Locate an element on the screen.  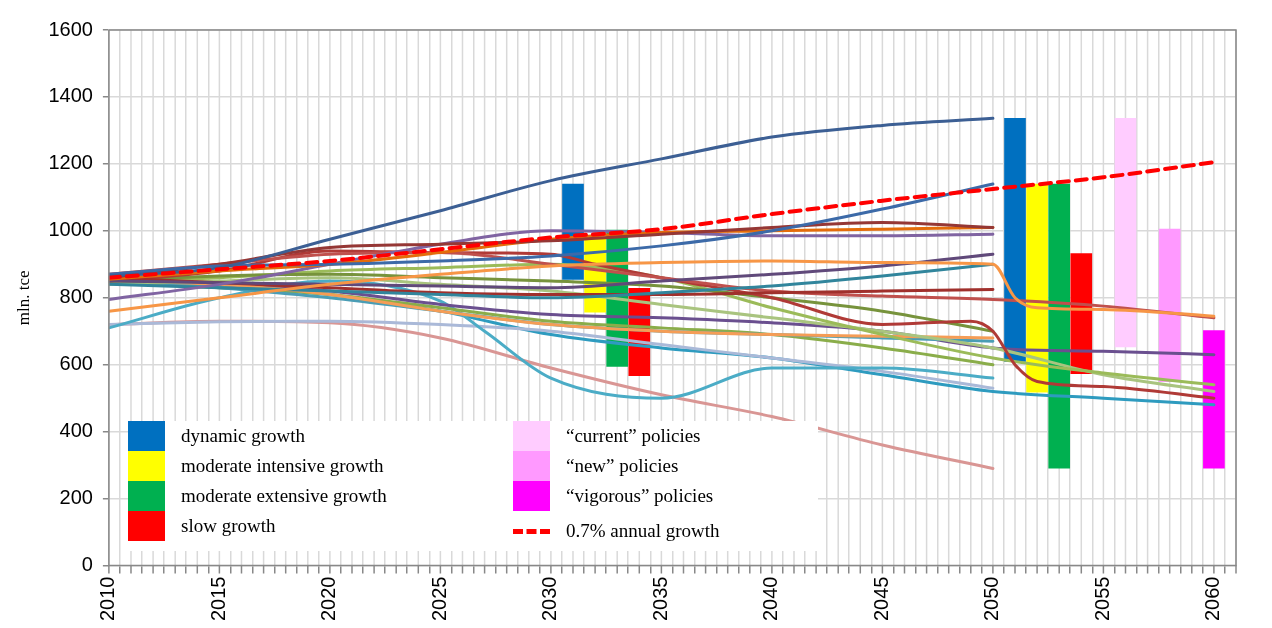
legend-label: moderate extensive growth is located at coordinates (284, 496).